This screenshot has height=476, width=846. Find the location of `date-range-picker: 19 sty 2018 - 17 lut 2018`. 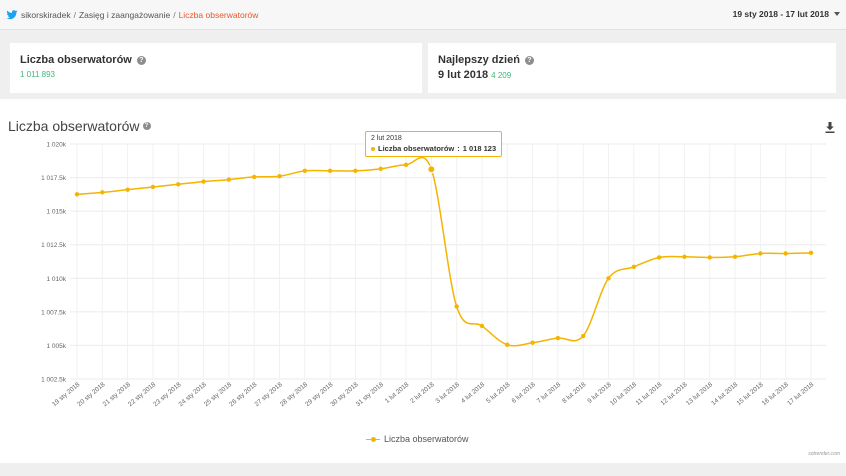

date-range-picker: 19 sty 2018 - 17 lut 2018 is located at coordinates (786, 14).